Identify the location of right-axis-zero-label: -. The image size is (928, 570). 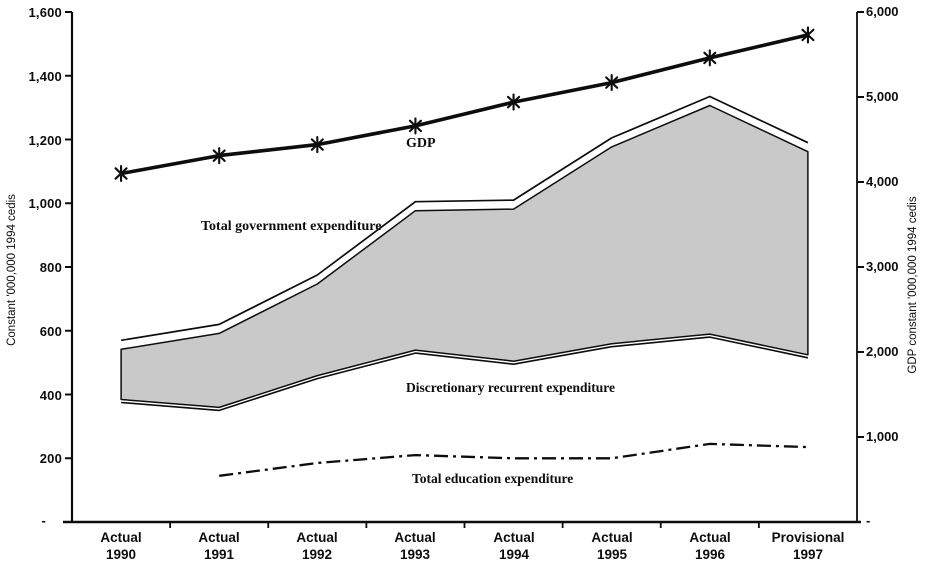
(868, 520).